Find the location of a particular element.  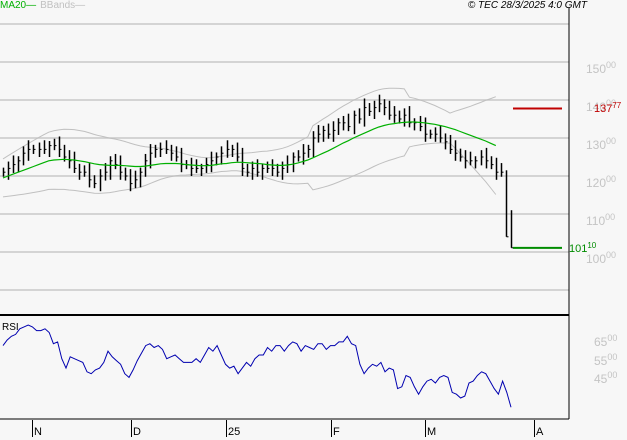

legend-ma20: MA20— is located at coordinates (18, 5).